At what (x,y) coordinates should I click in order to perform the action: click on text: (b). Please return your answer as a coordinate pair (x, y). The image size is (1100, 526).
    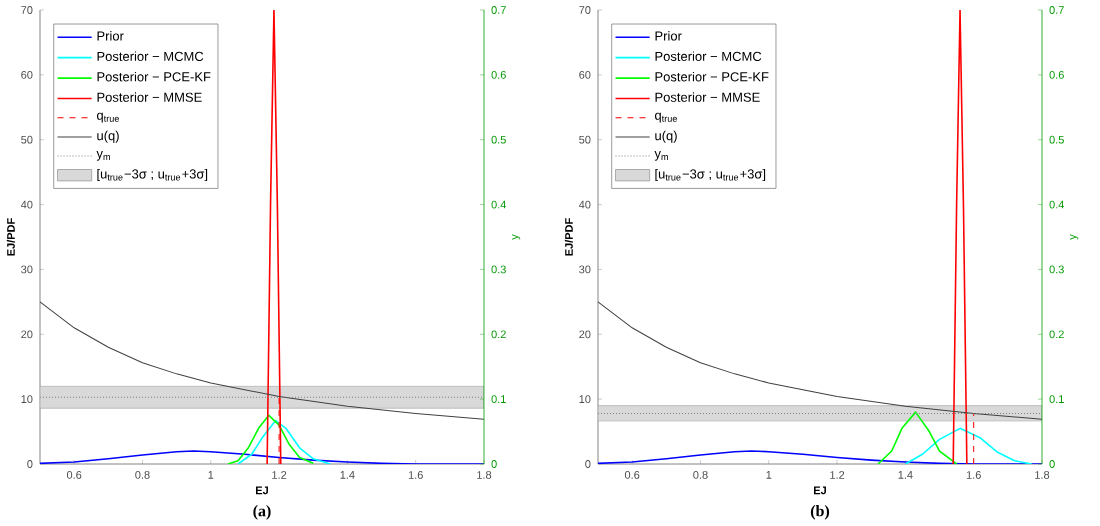
    Looking at the image, I should click on (820, 512).